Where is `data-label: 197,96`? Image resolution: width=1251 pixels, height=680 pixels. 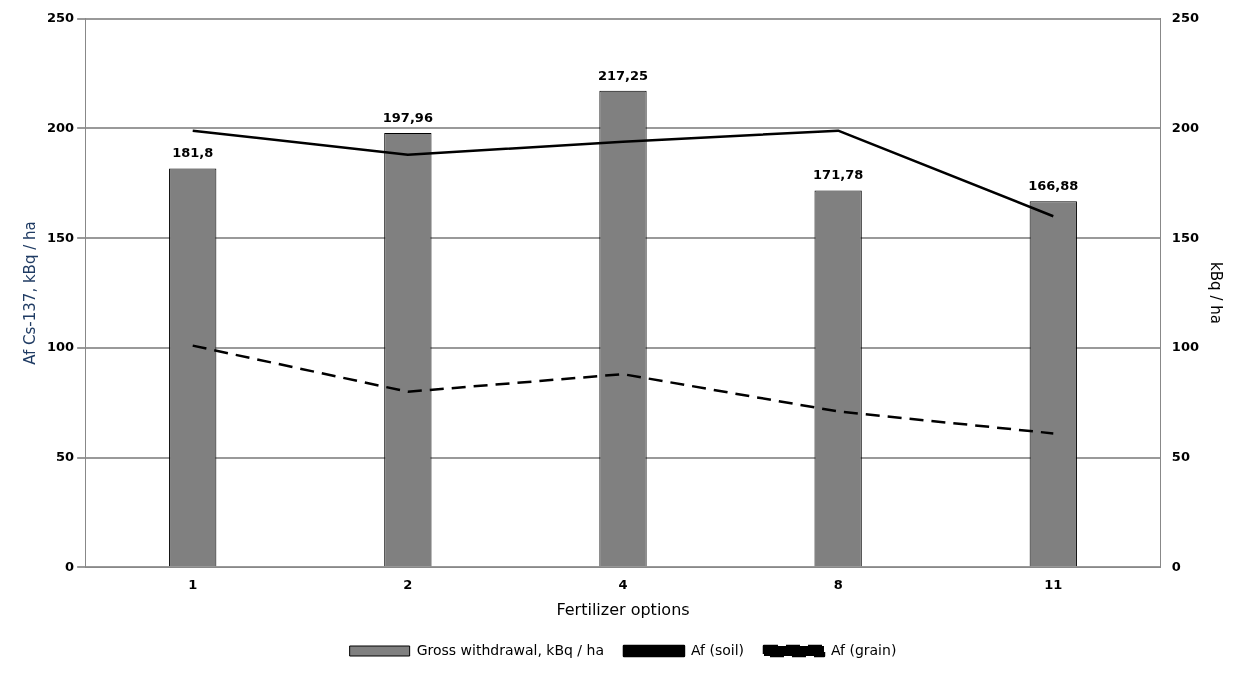
data-label: 197,96 is located at coordinates (407, 117).